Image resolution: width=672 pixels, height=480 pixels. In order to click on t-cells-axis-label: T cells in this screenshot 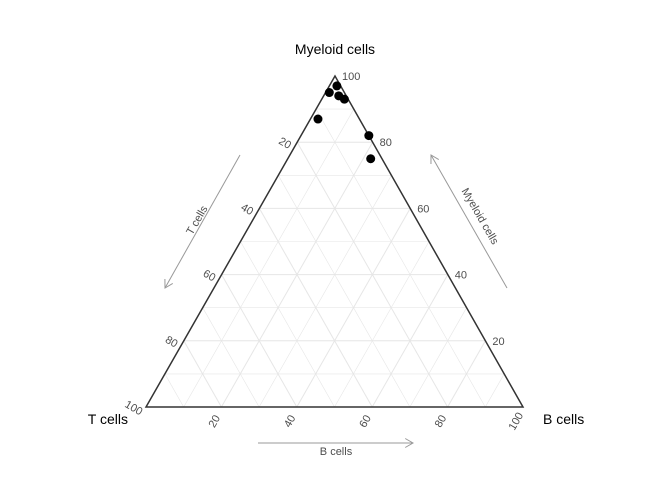, I will do `click(197, 220)`.